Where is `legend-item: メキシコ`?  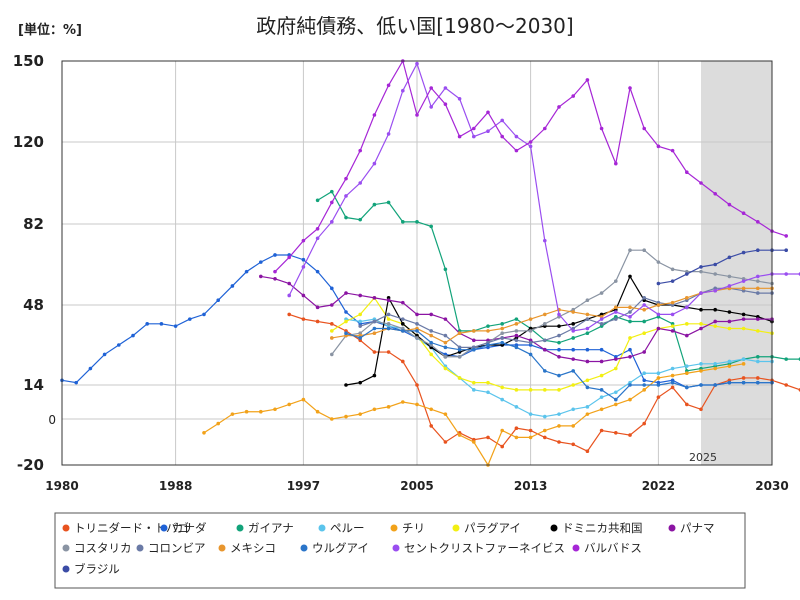 legend-item: メキシコ is located at coordinates (247, 548).